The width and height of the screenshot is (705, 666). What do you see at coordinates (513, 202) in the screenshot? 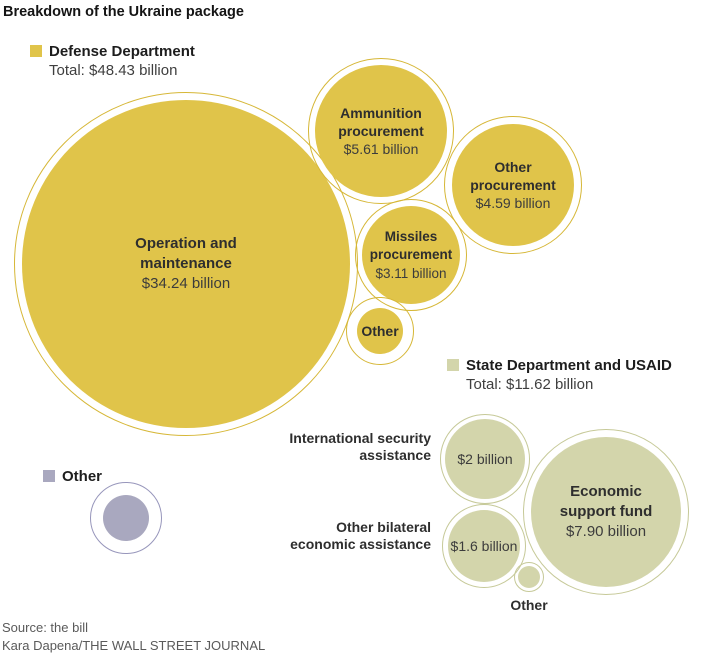
I see `bubble-value: $4.59 billion` at bounding box center [513, 202].